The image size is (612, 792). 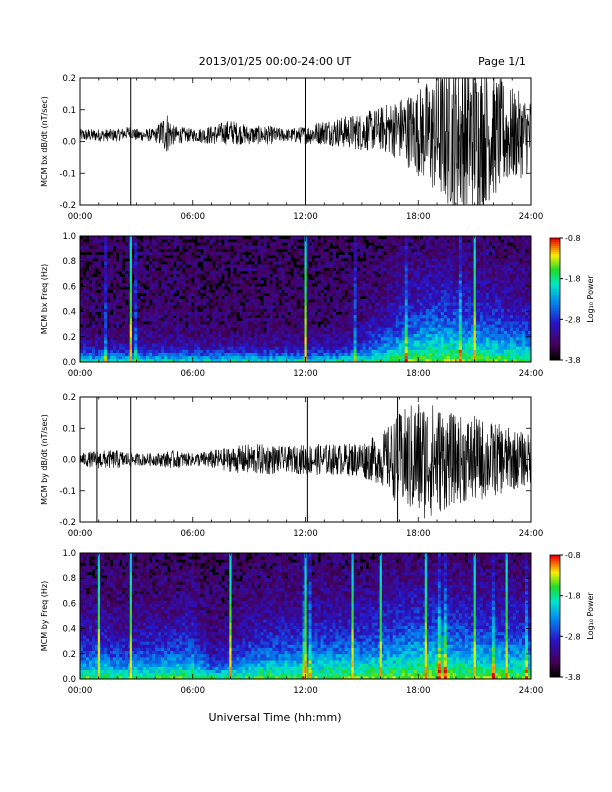 I want to click on page-indicator: Page 1/1, so click(x=502, y=61).